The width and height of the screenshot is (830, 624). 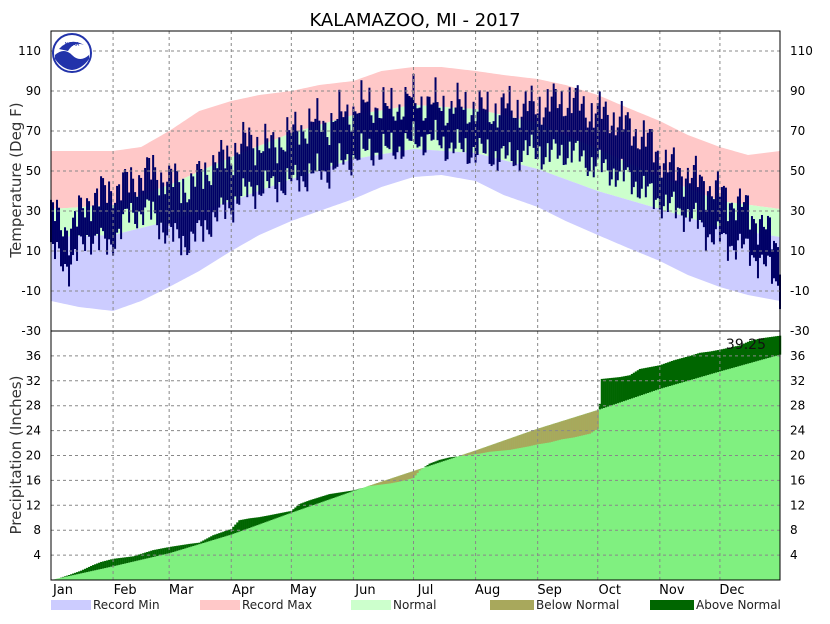 What do you see at coordinates (364, 590) in the screenshot?
I see `month-label: Jun` at bounding box center [364, 590].